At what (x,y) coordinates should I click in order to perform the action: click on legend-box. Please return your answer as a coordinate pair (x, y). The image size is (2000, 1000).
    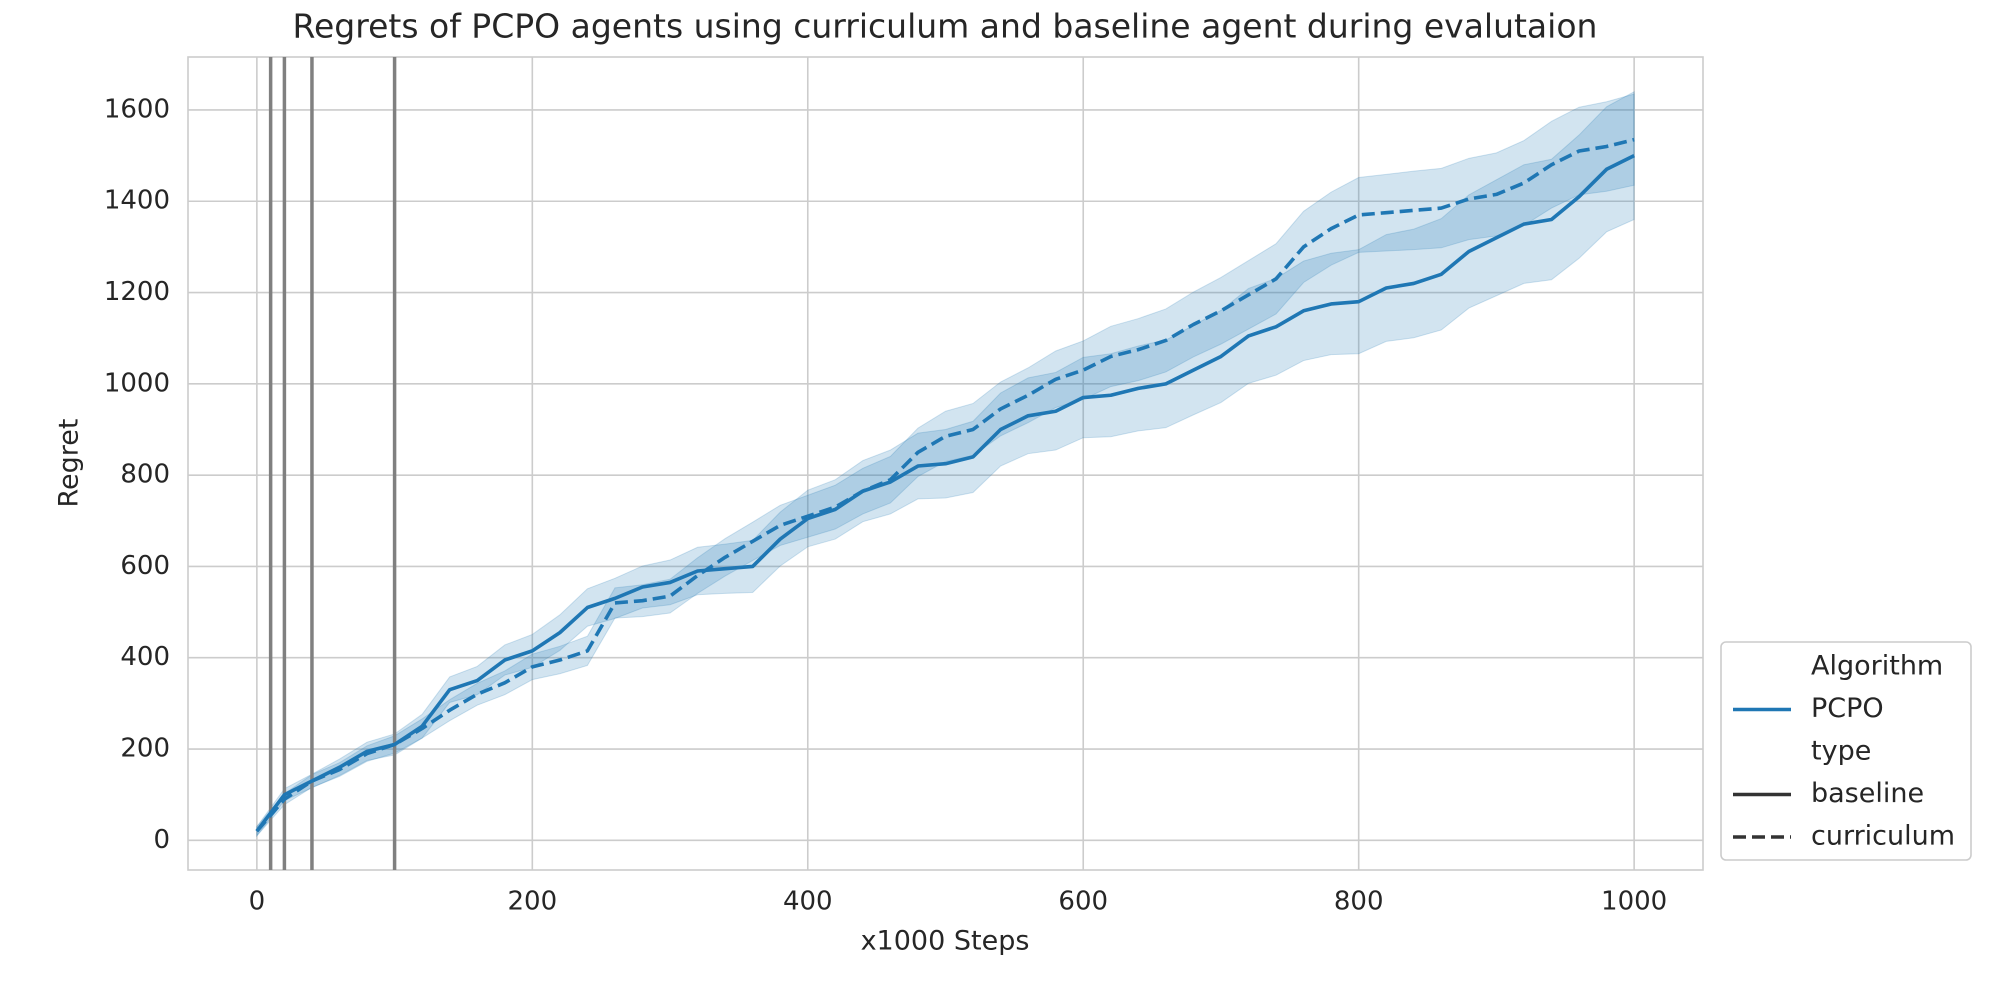
    Looking at the image, I should click on (1846, 751).